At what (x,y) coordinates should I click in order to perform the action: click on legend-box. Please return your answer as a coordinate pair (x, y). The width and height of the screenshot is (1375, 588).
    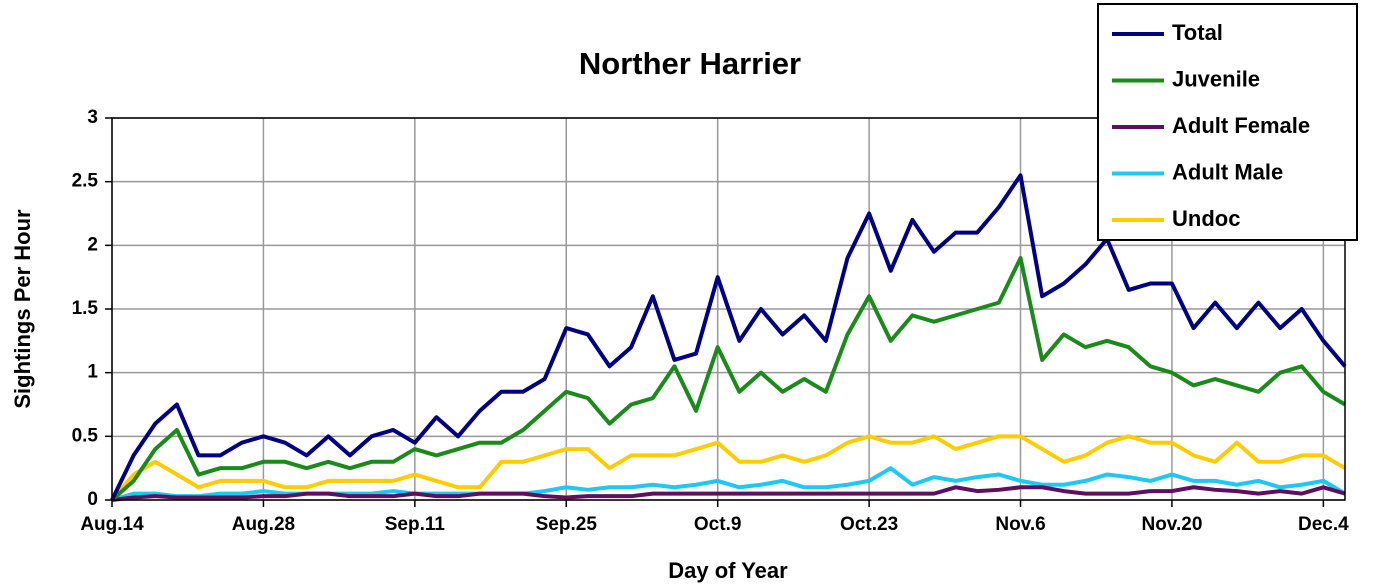
    Looking at the image, I should click on (1227, 122).